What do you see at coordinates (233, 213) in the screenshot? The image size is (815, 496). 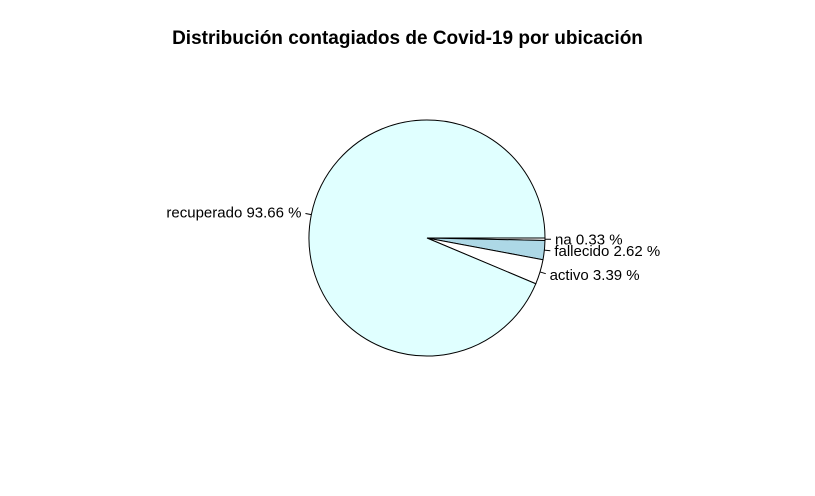 I see `slice-label: recuperado 93.66 %` at bounding box center [233, 213].